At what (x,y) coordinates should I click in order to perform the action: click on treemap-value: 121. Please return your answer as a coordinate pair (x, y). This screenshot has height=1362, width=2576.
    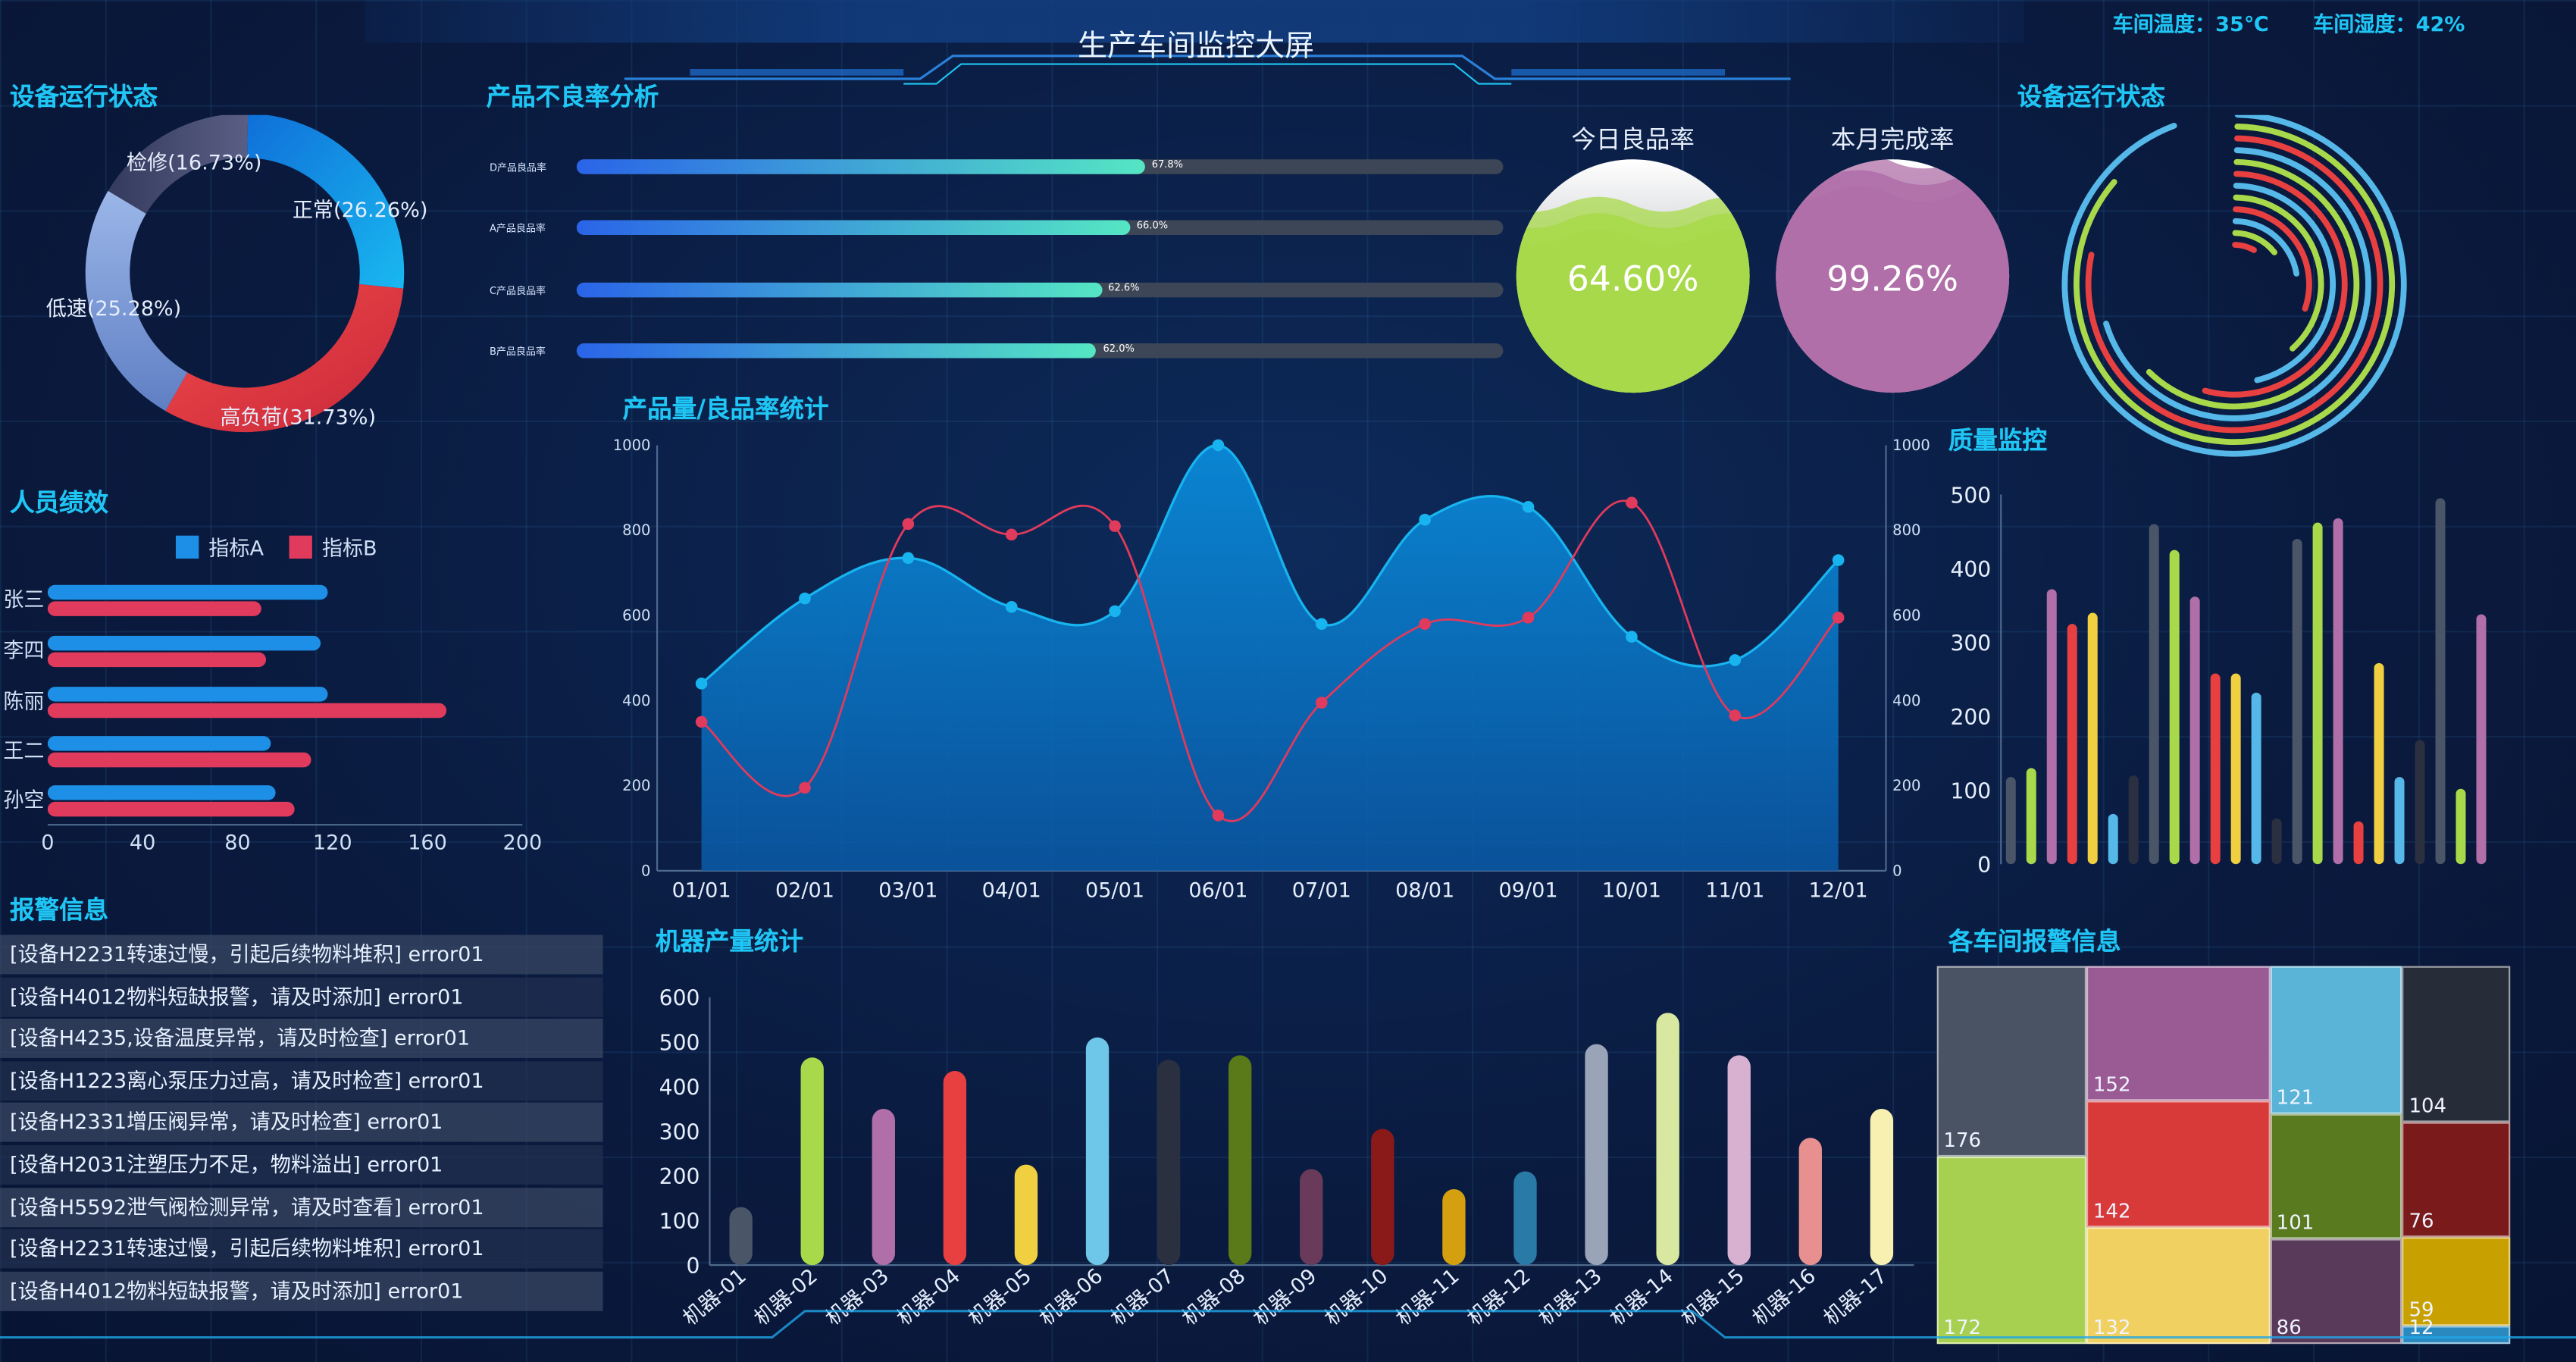
    Looking at the image, I should click on (2296, 1098).